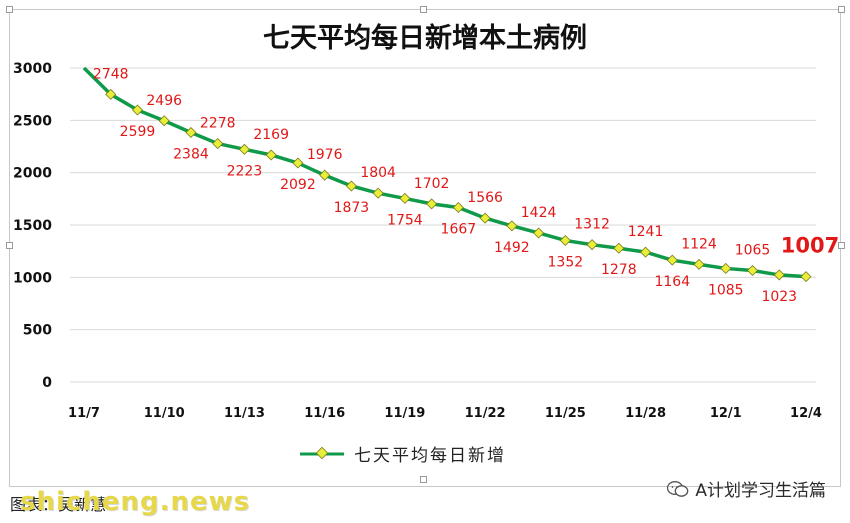 The width and height of the screenshot is (850, 523). What do you see at coordinates (779, 297) in the screenshot?
I see `data-label: 1023` at bounding box center [779, 297].